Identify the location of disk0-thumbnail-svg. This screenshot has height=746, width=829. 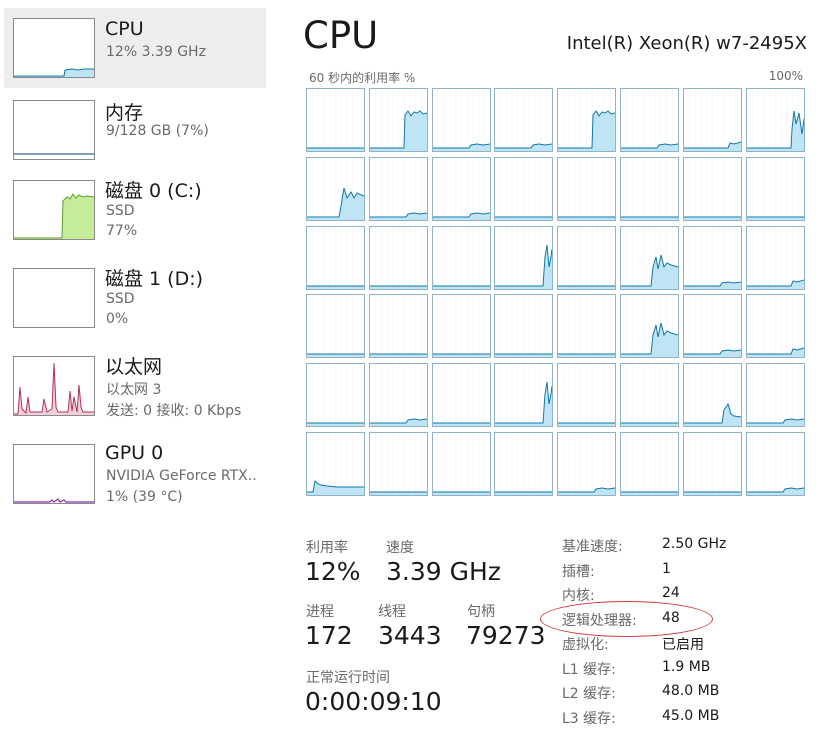
(54, 216).